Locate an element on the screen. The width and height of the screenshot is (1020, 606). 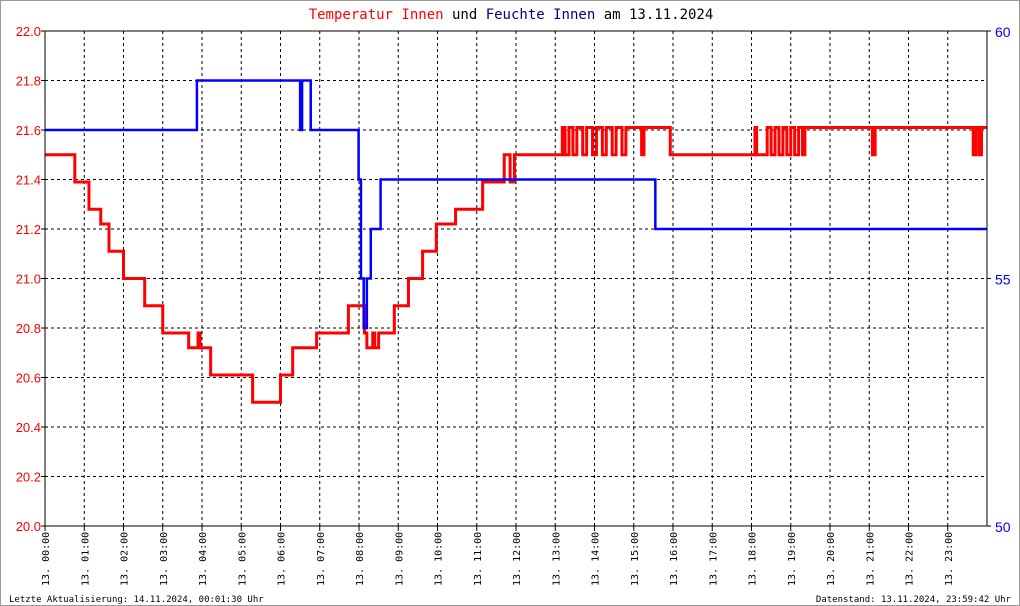
x-tick-label: 13. 06:00 is located at coordinates (282, 559).